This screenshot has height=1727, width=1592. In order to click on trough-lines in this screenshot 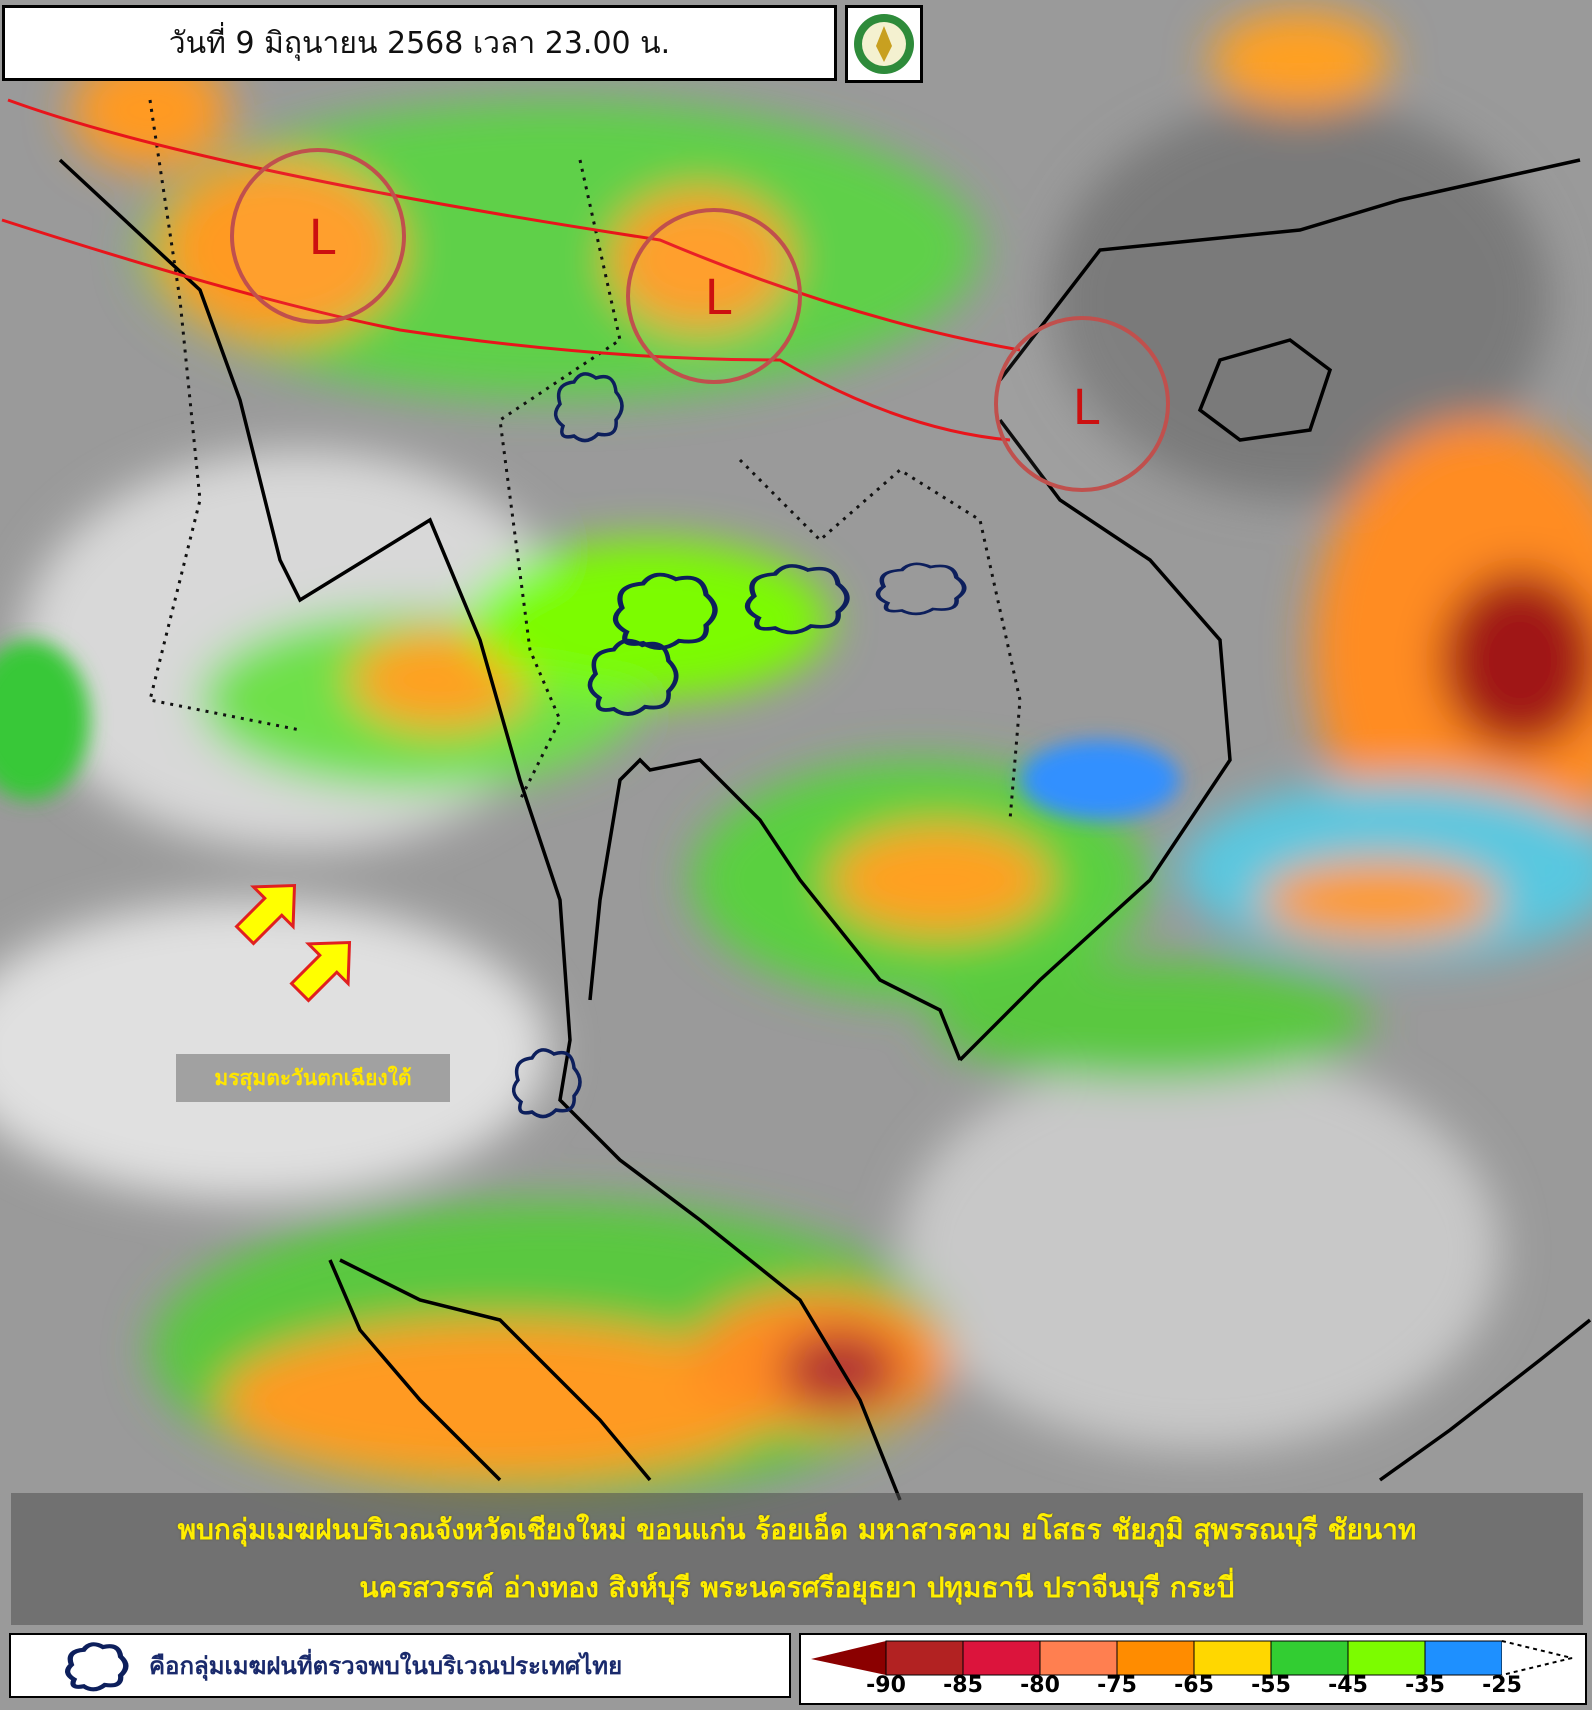, I will do `click(511, 270)`.